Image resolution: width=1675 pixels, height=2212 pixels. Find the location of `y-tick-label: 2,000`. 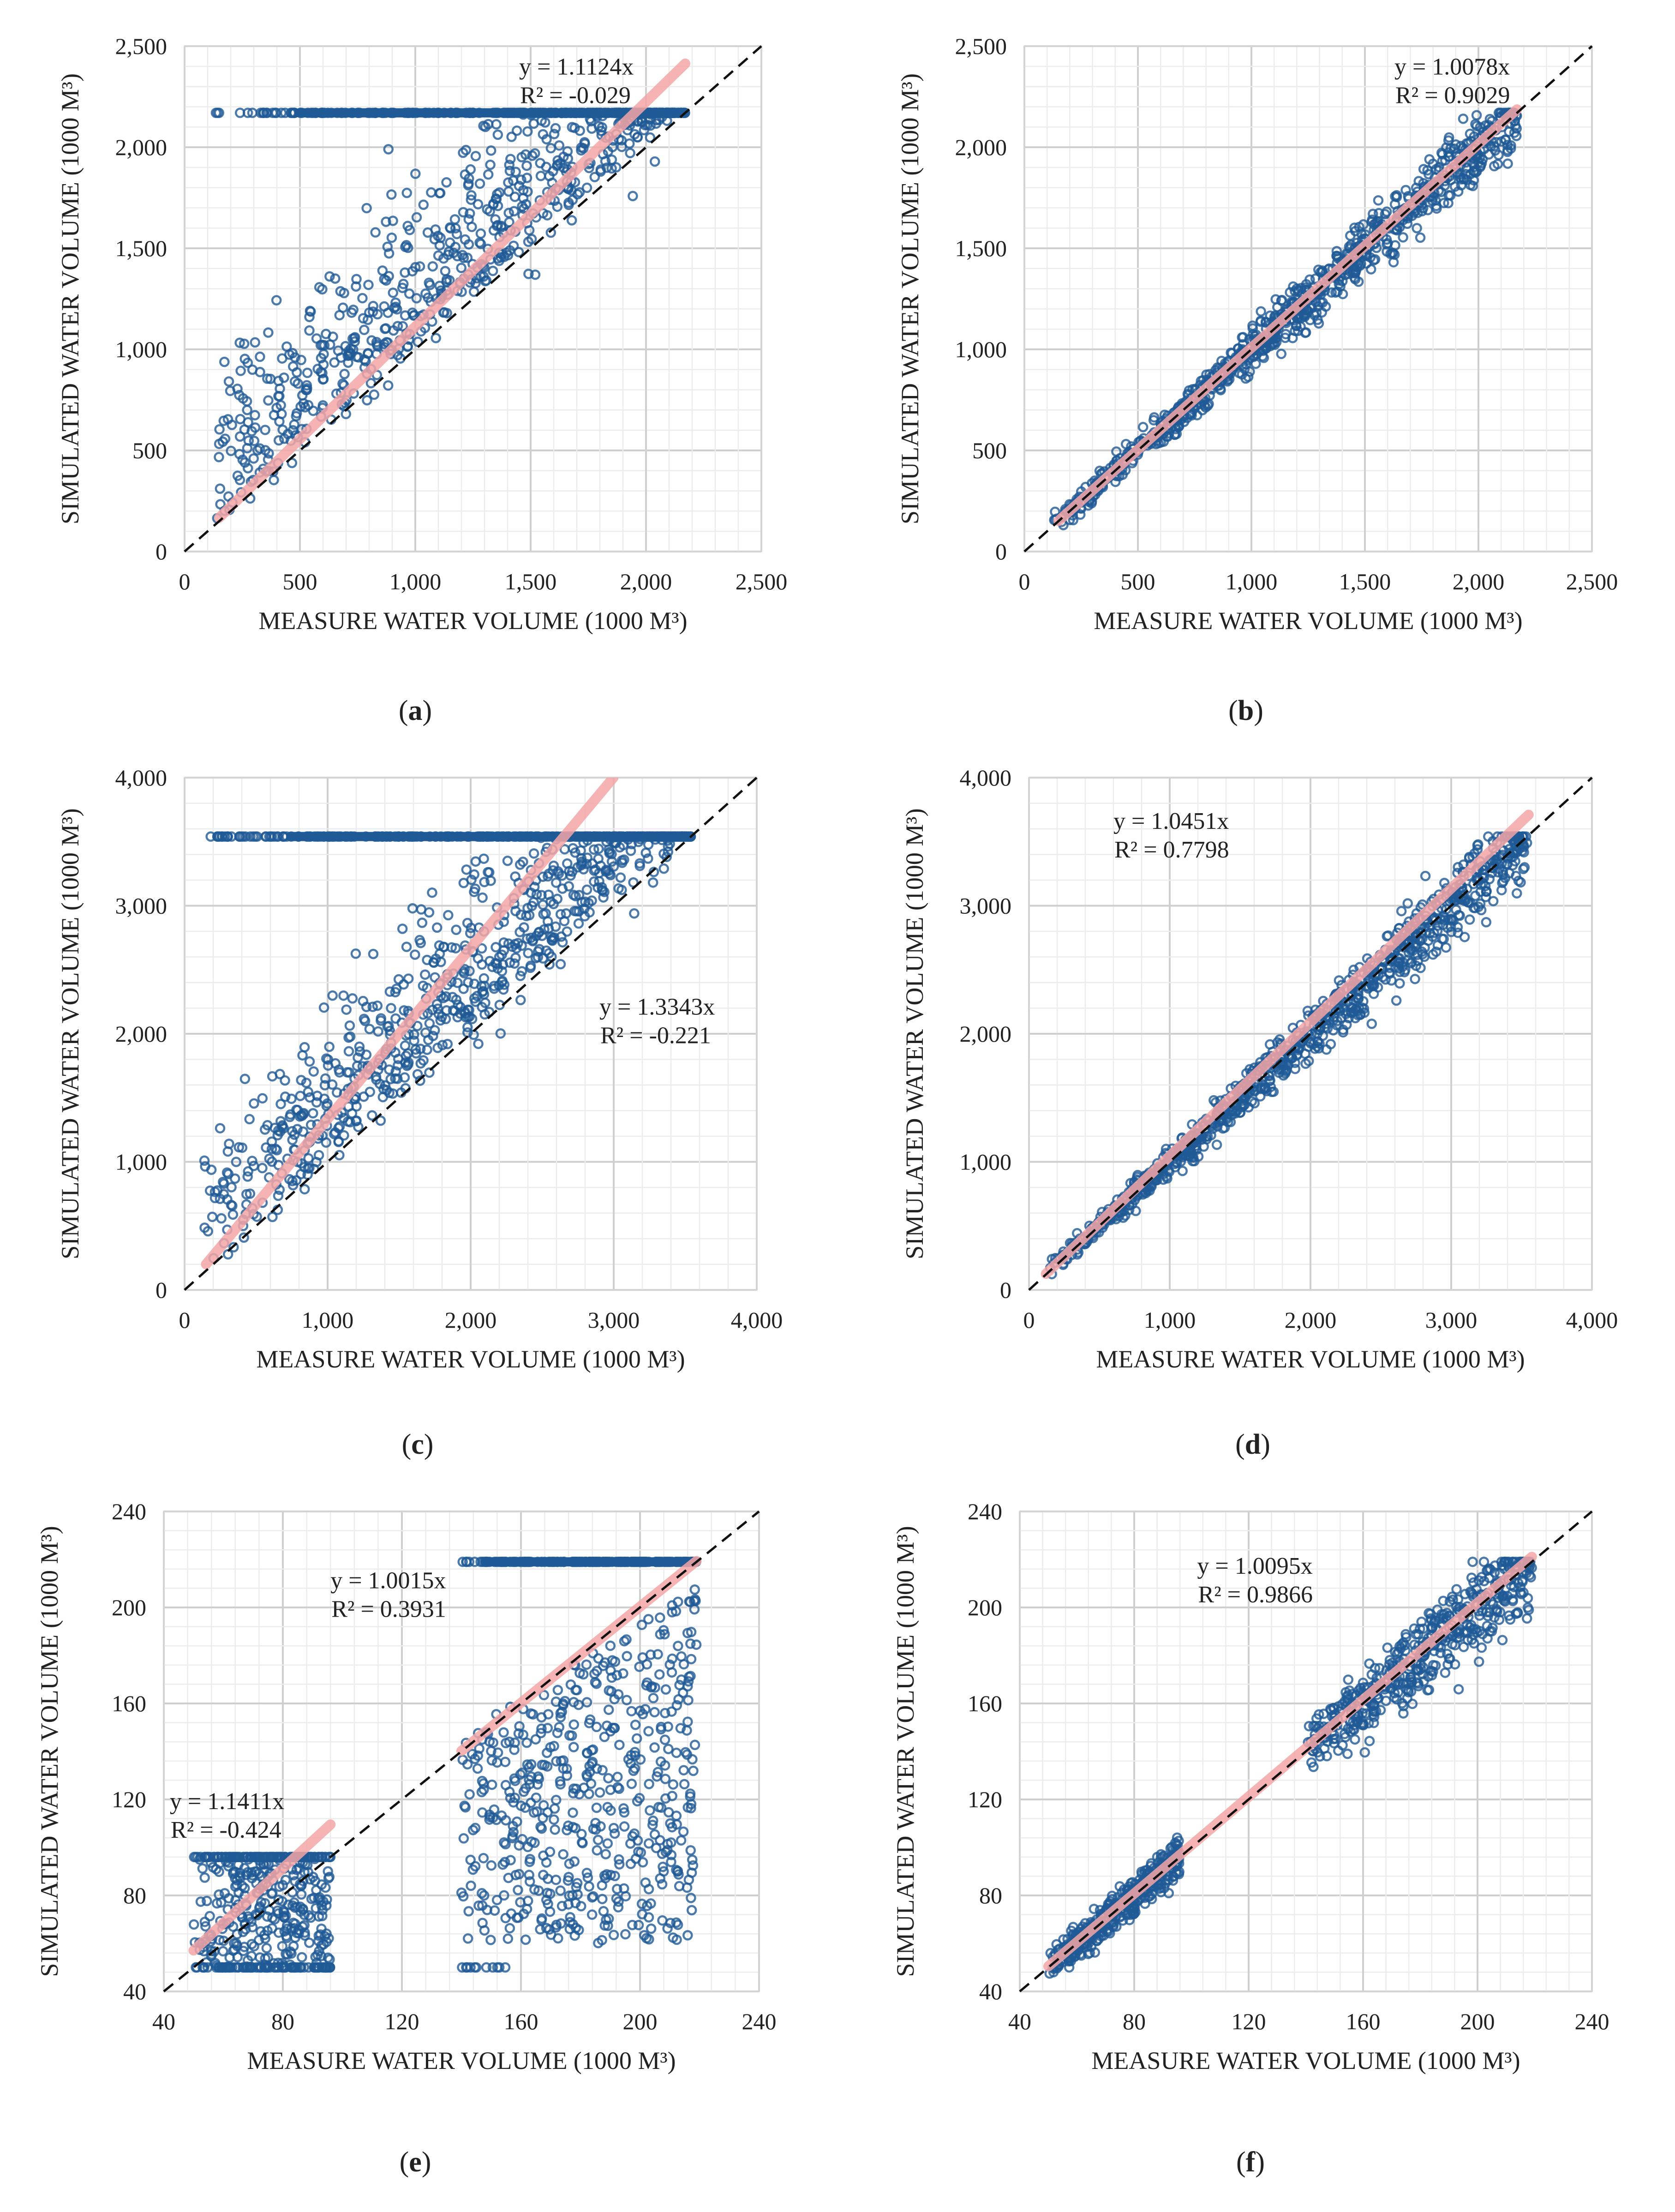

y-tick-label: 2,000 is located at coordinates (981, 147).